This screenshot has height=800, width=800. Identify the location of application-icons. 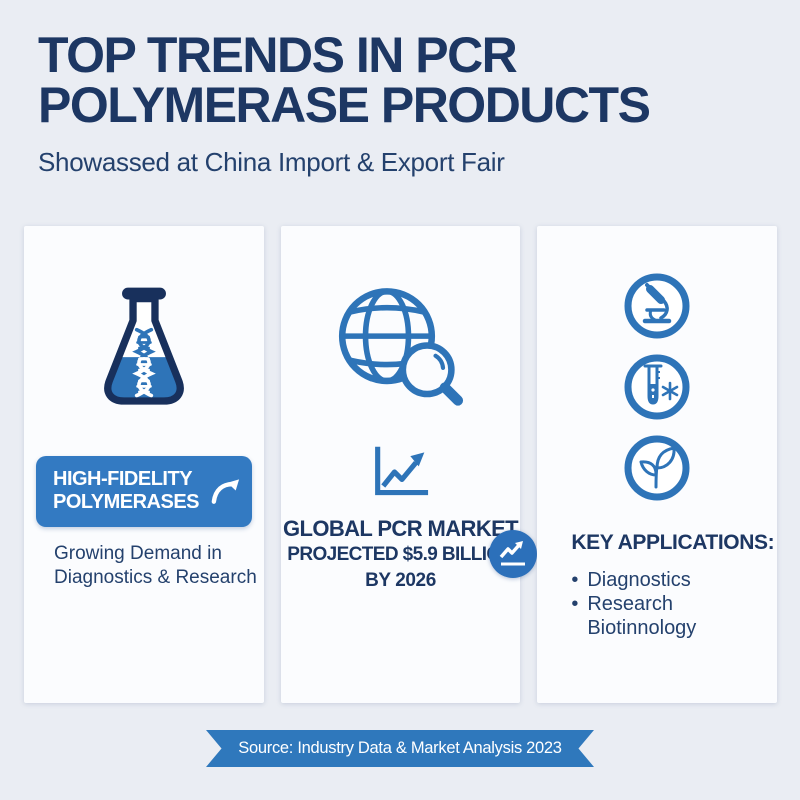
(657, 387).